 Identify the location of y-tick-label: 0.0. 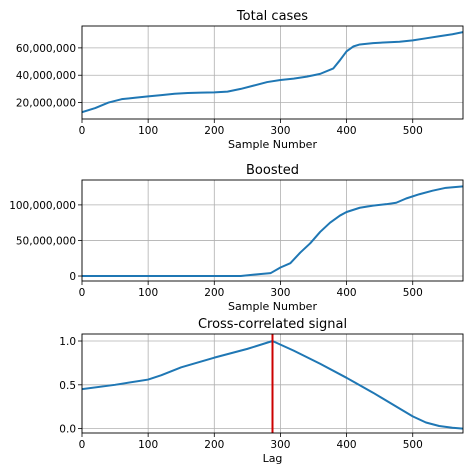
(67, 430).